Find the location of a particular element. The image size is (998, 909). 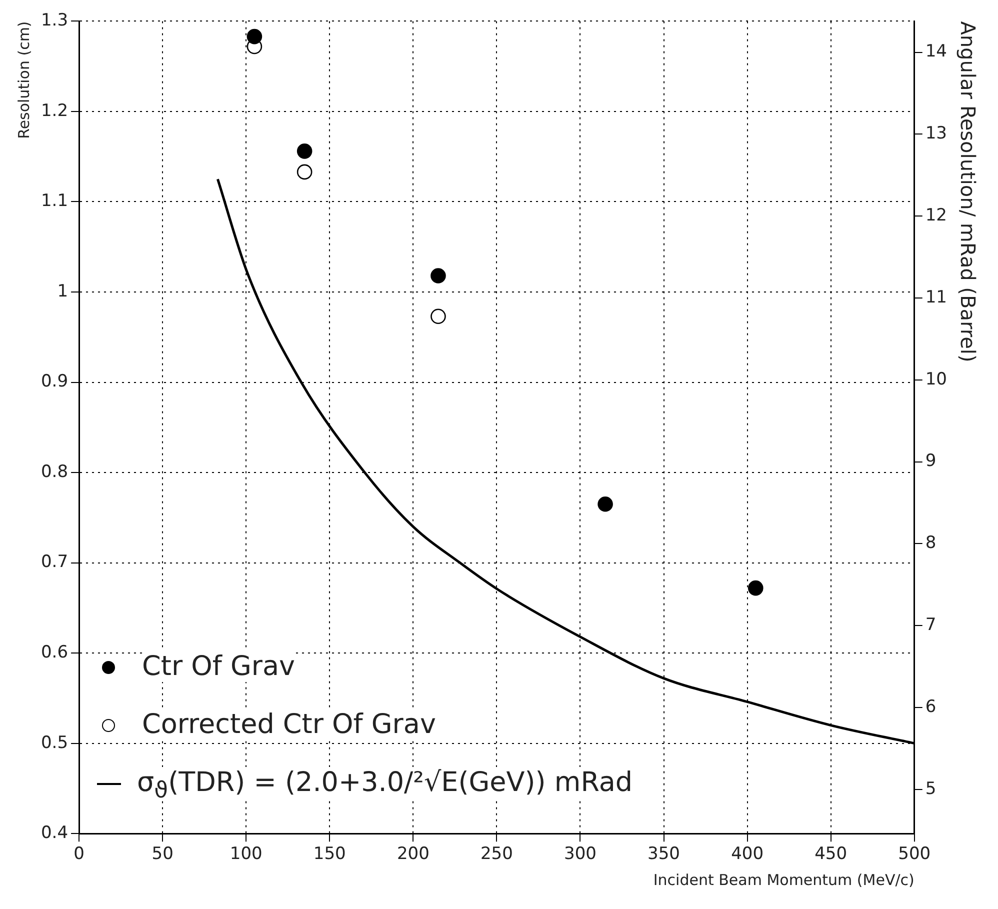

legend-label: σ$_{ϑ}$(TDR) = (2.0+3.0/²√E(GeV)) mRad is located at coordinates (385, 785).